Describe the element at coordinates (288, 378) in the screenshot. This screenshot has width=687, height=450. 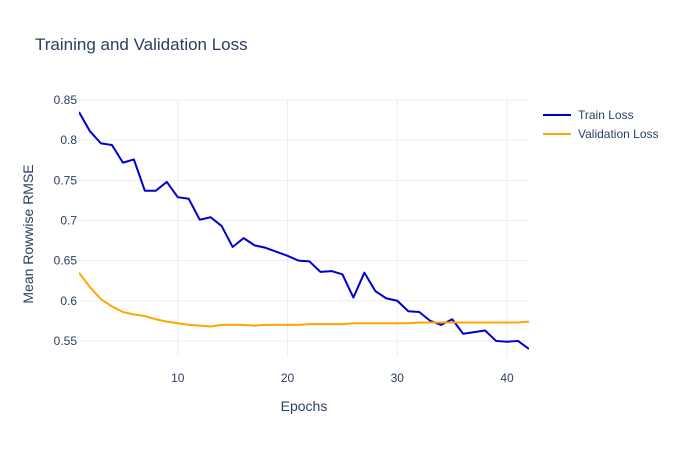
I see `x-tick-label: 20` at that location.